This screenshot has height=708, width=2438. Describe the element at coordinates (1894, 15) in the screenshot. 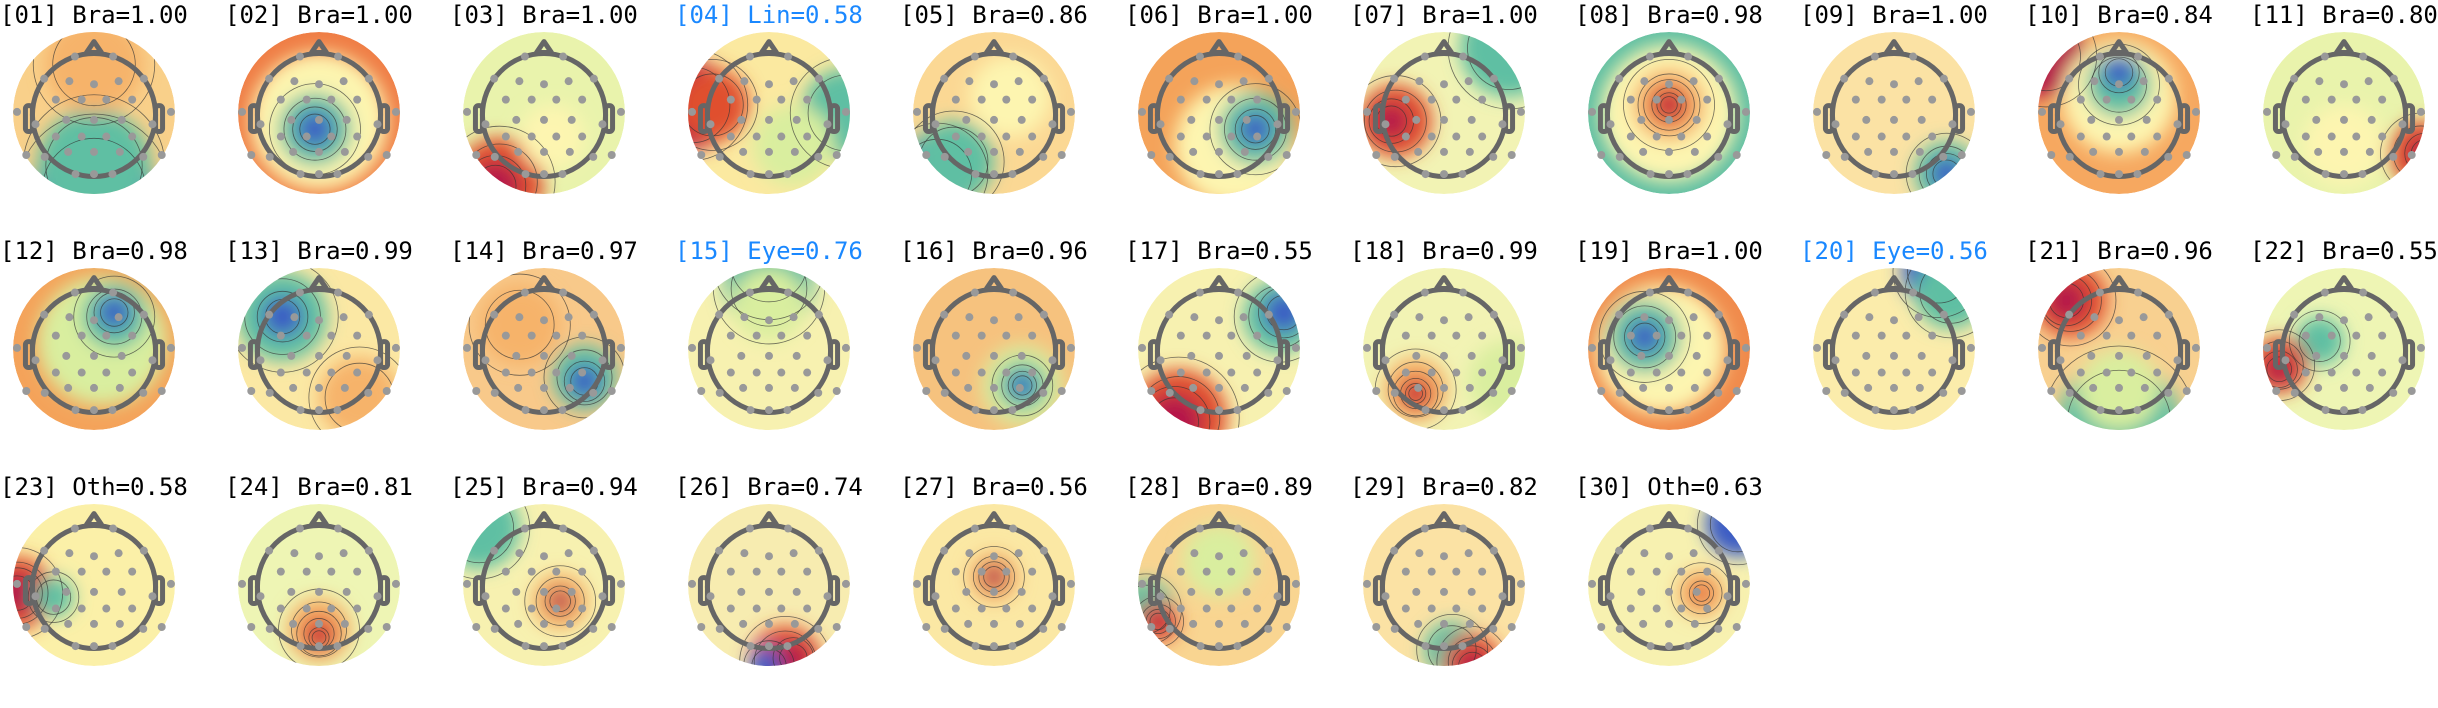

I see `component-label: [09] Bra=1.00` at that location.